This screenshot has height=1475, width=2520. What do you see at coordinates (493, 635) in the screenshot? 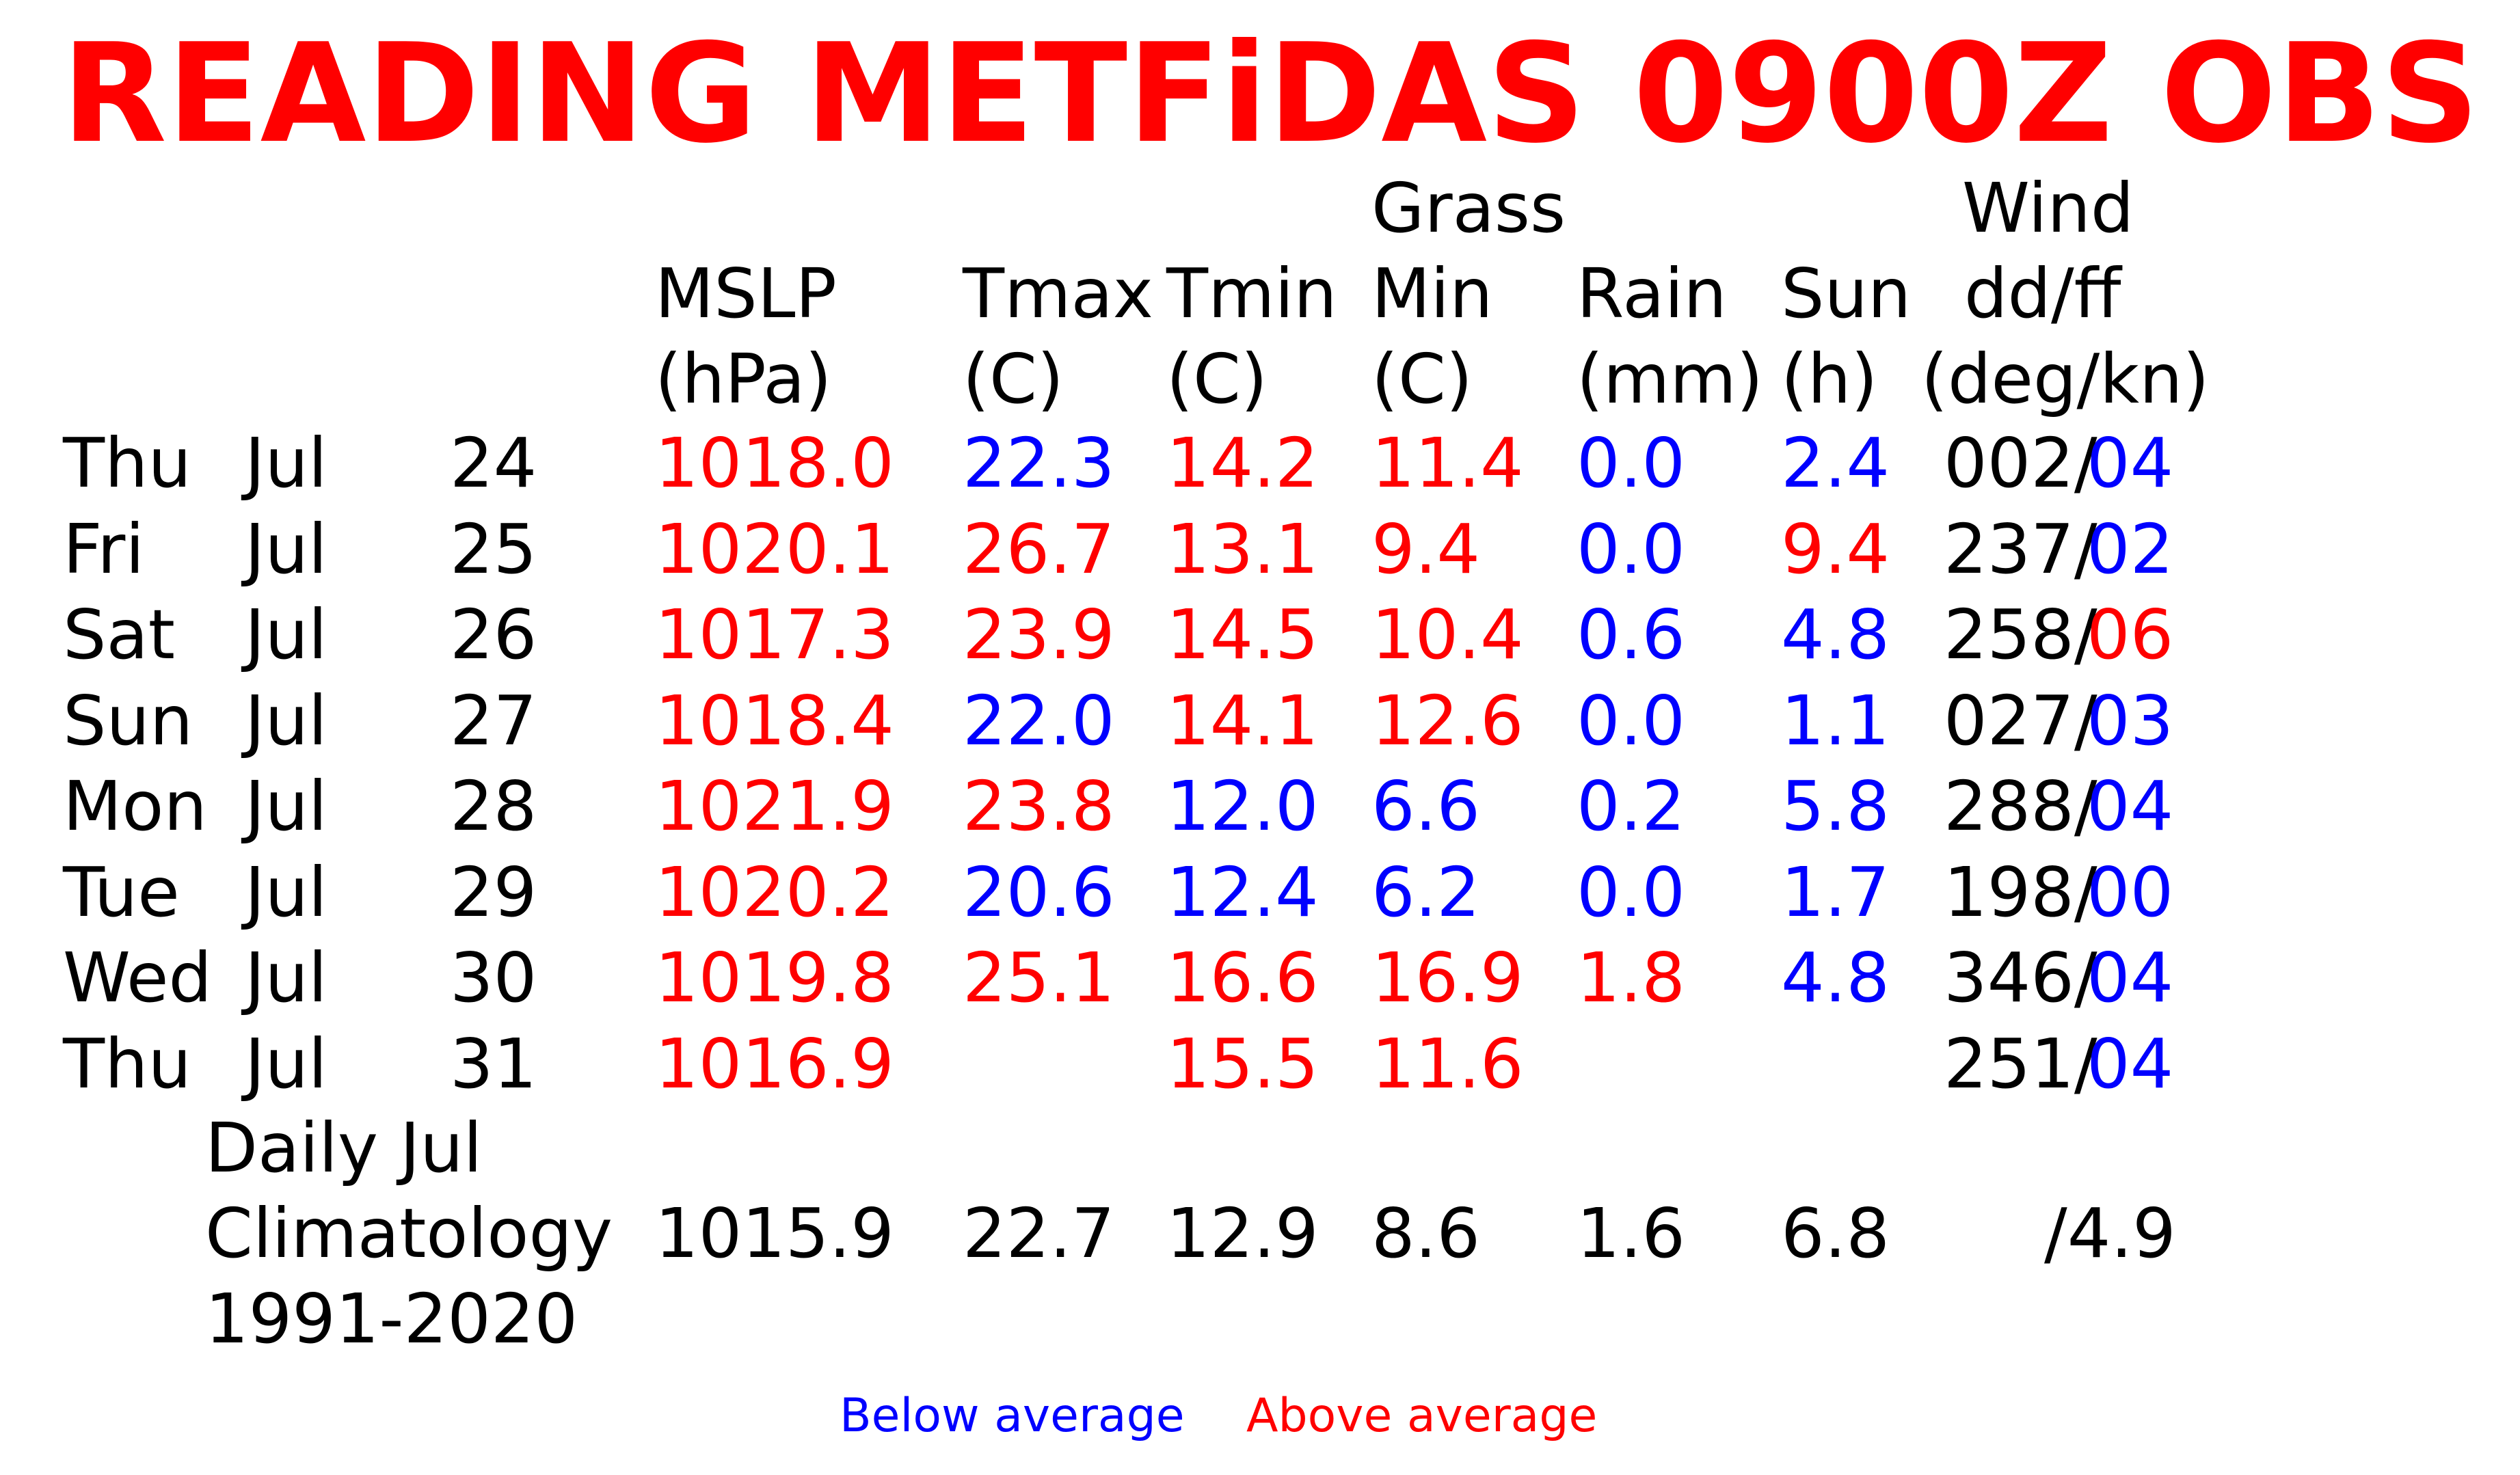
I see `row-date: 26` at bounding box center [493, 635].